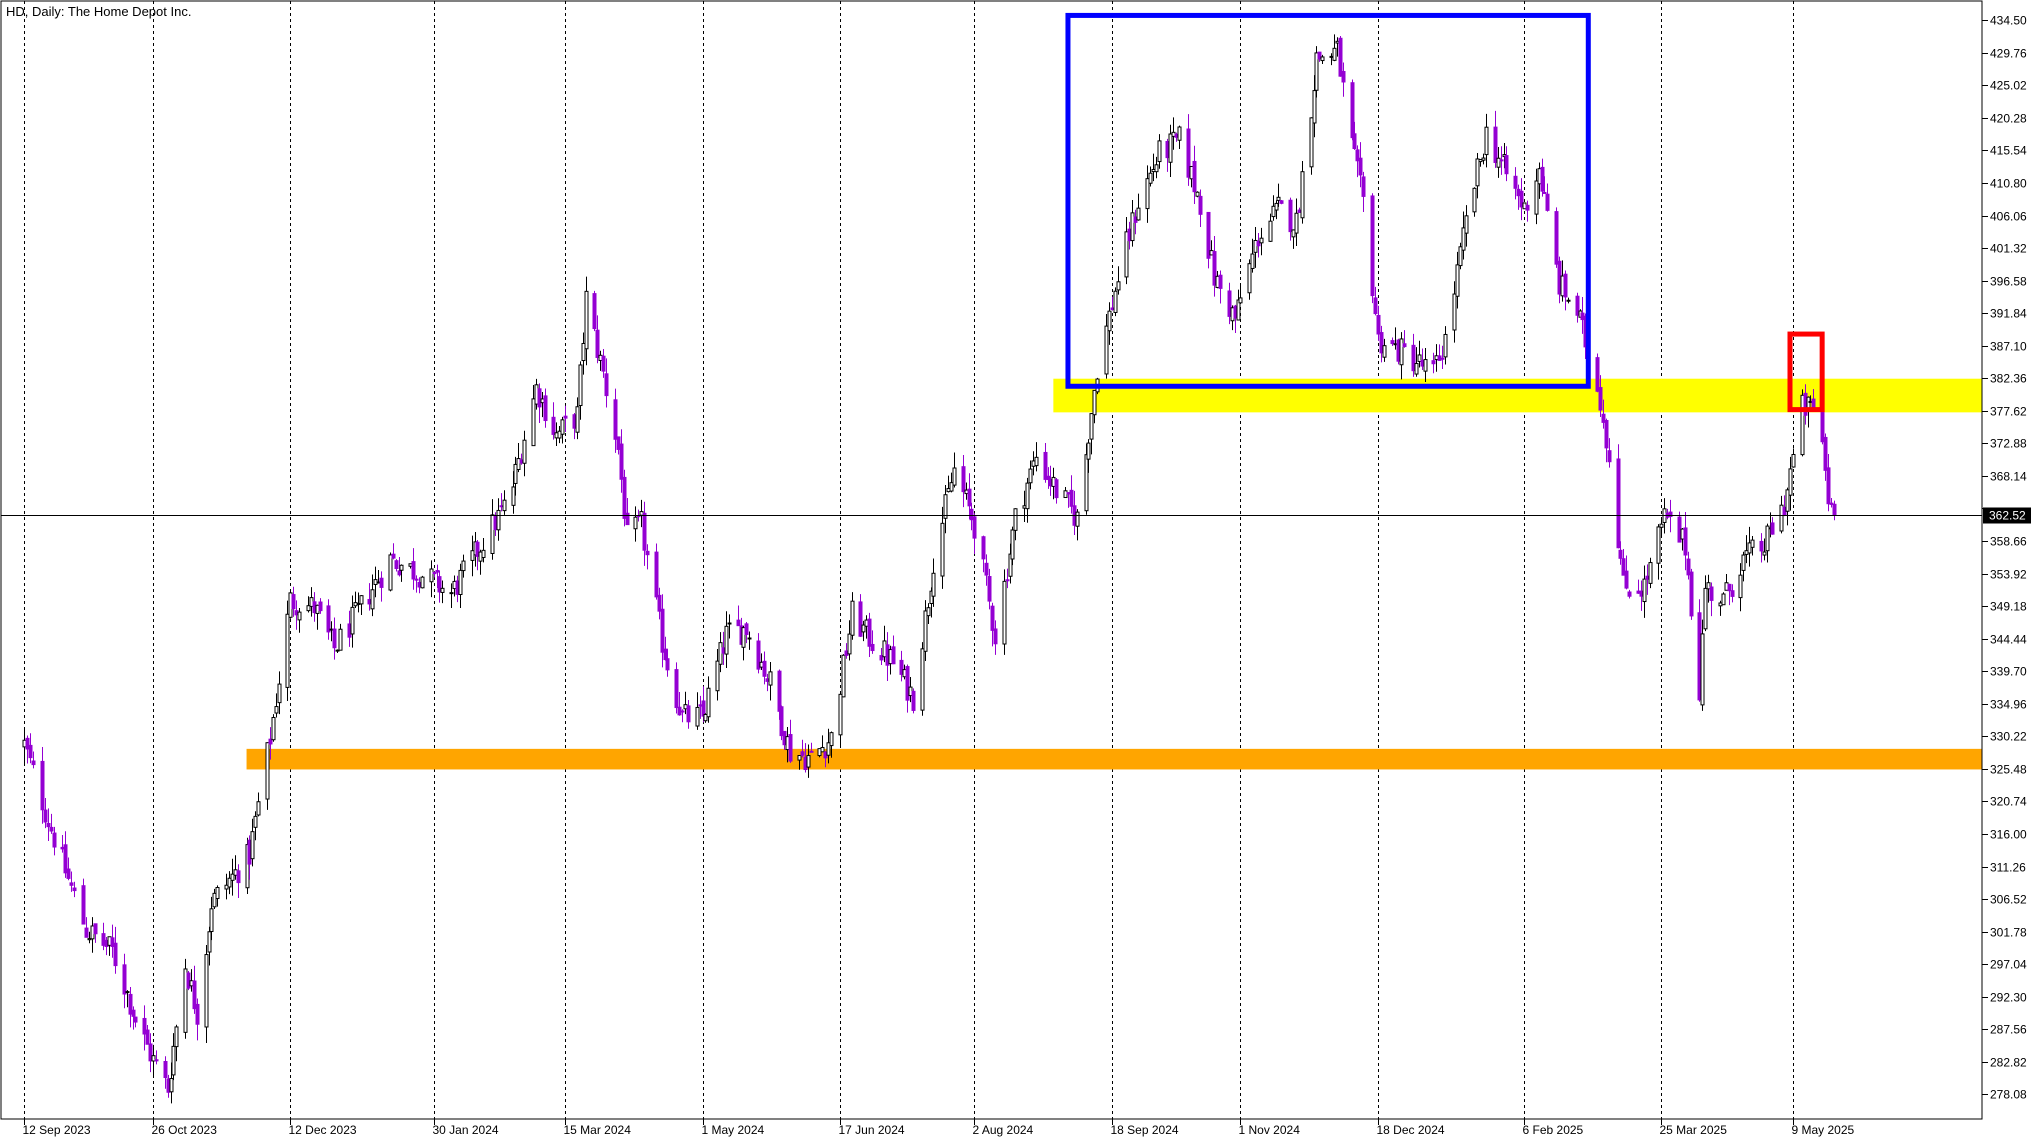 This screenshot has height=1142, width=2033. I want to click on current-price-label: 362.52, so click(2007, 516).